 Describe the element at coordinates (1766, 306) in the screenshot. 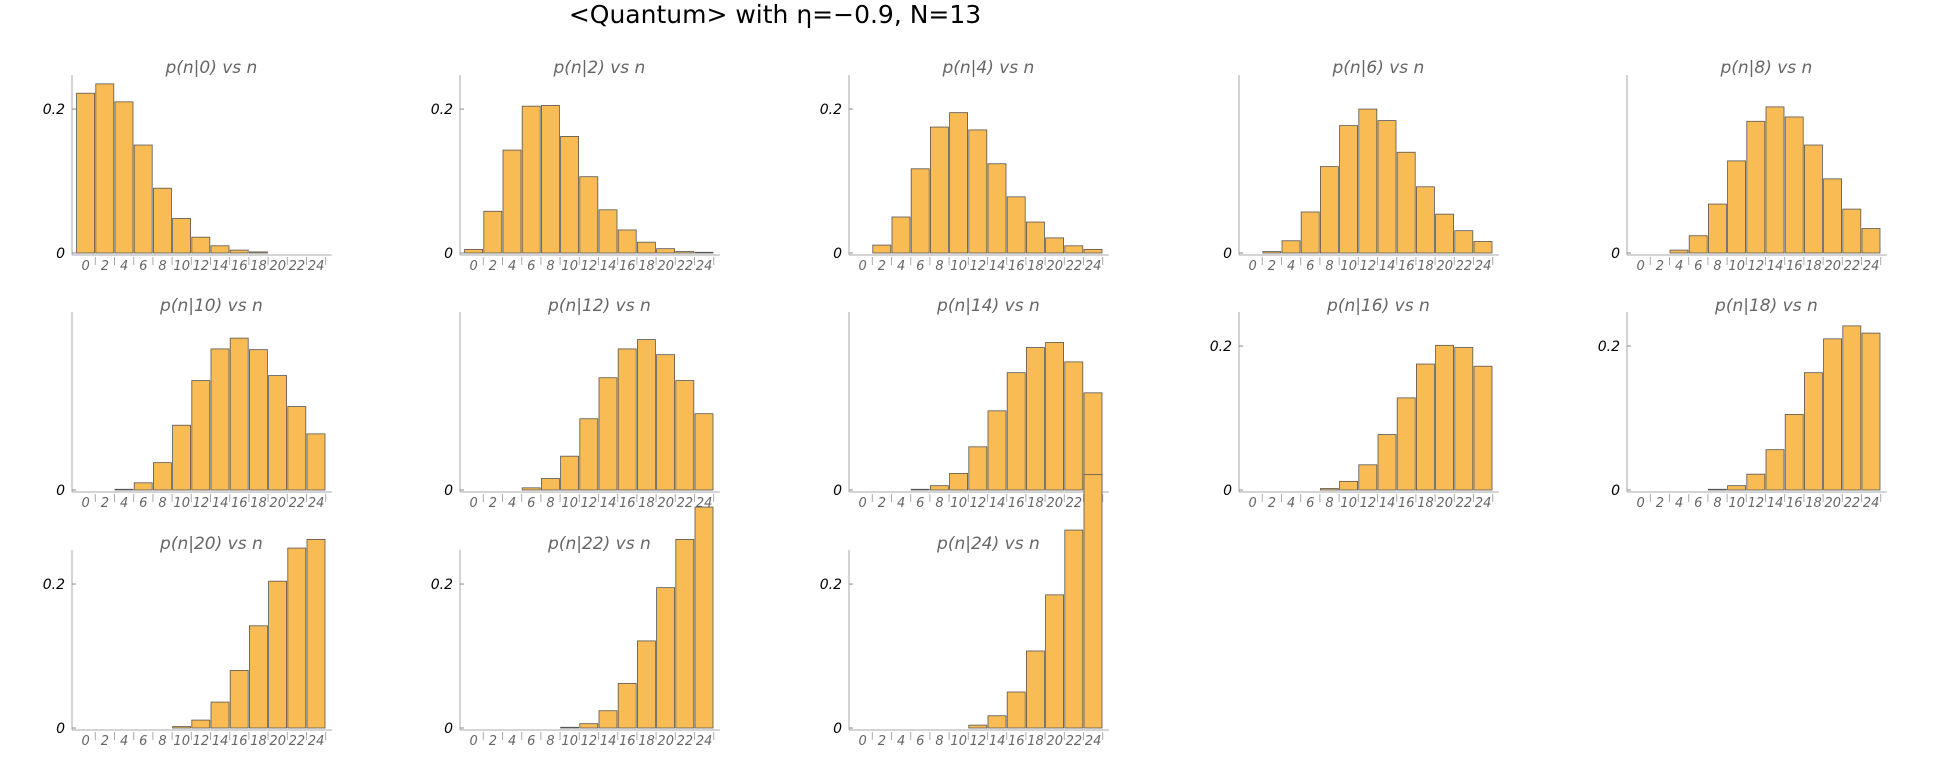

I see `panel-title: p(n|18) vs n` at that location.